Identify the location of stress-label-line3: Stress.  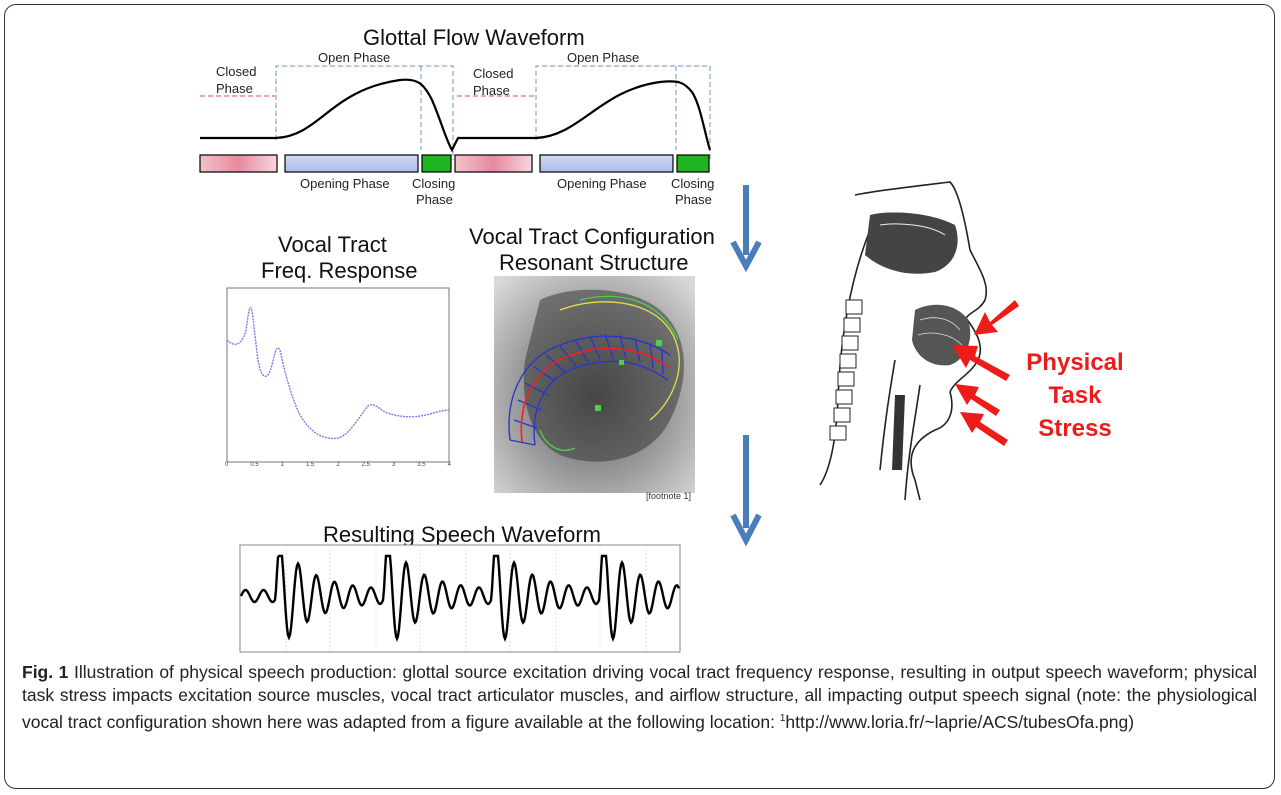
(1075, 428).